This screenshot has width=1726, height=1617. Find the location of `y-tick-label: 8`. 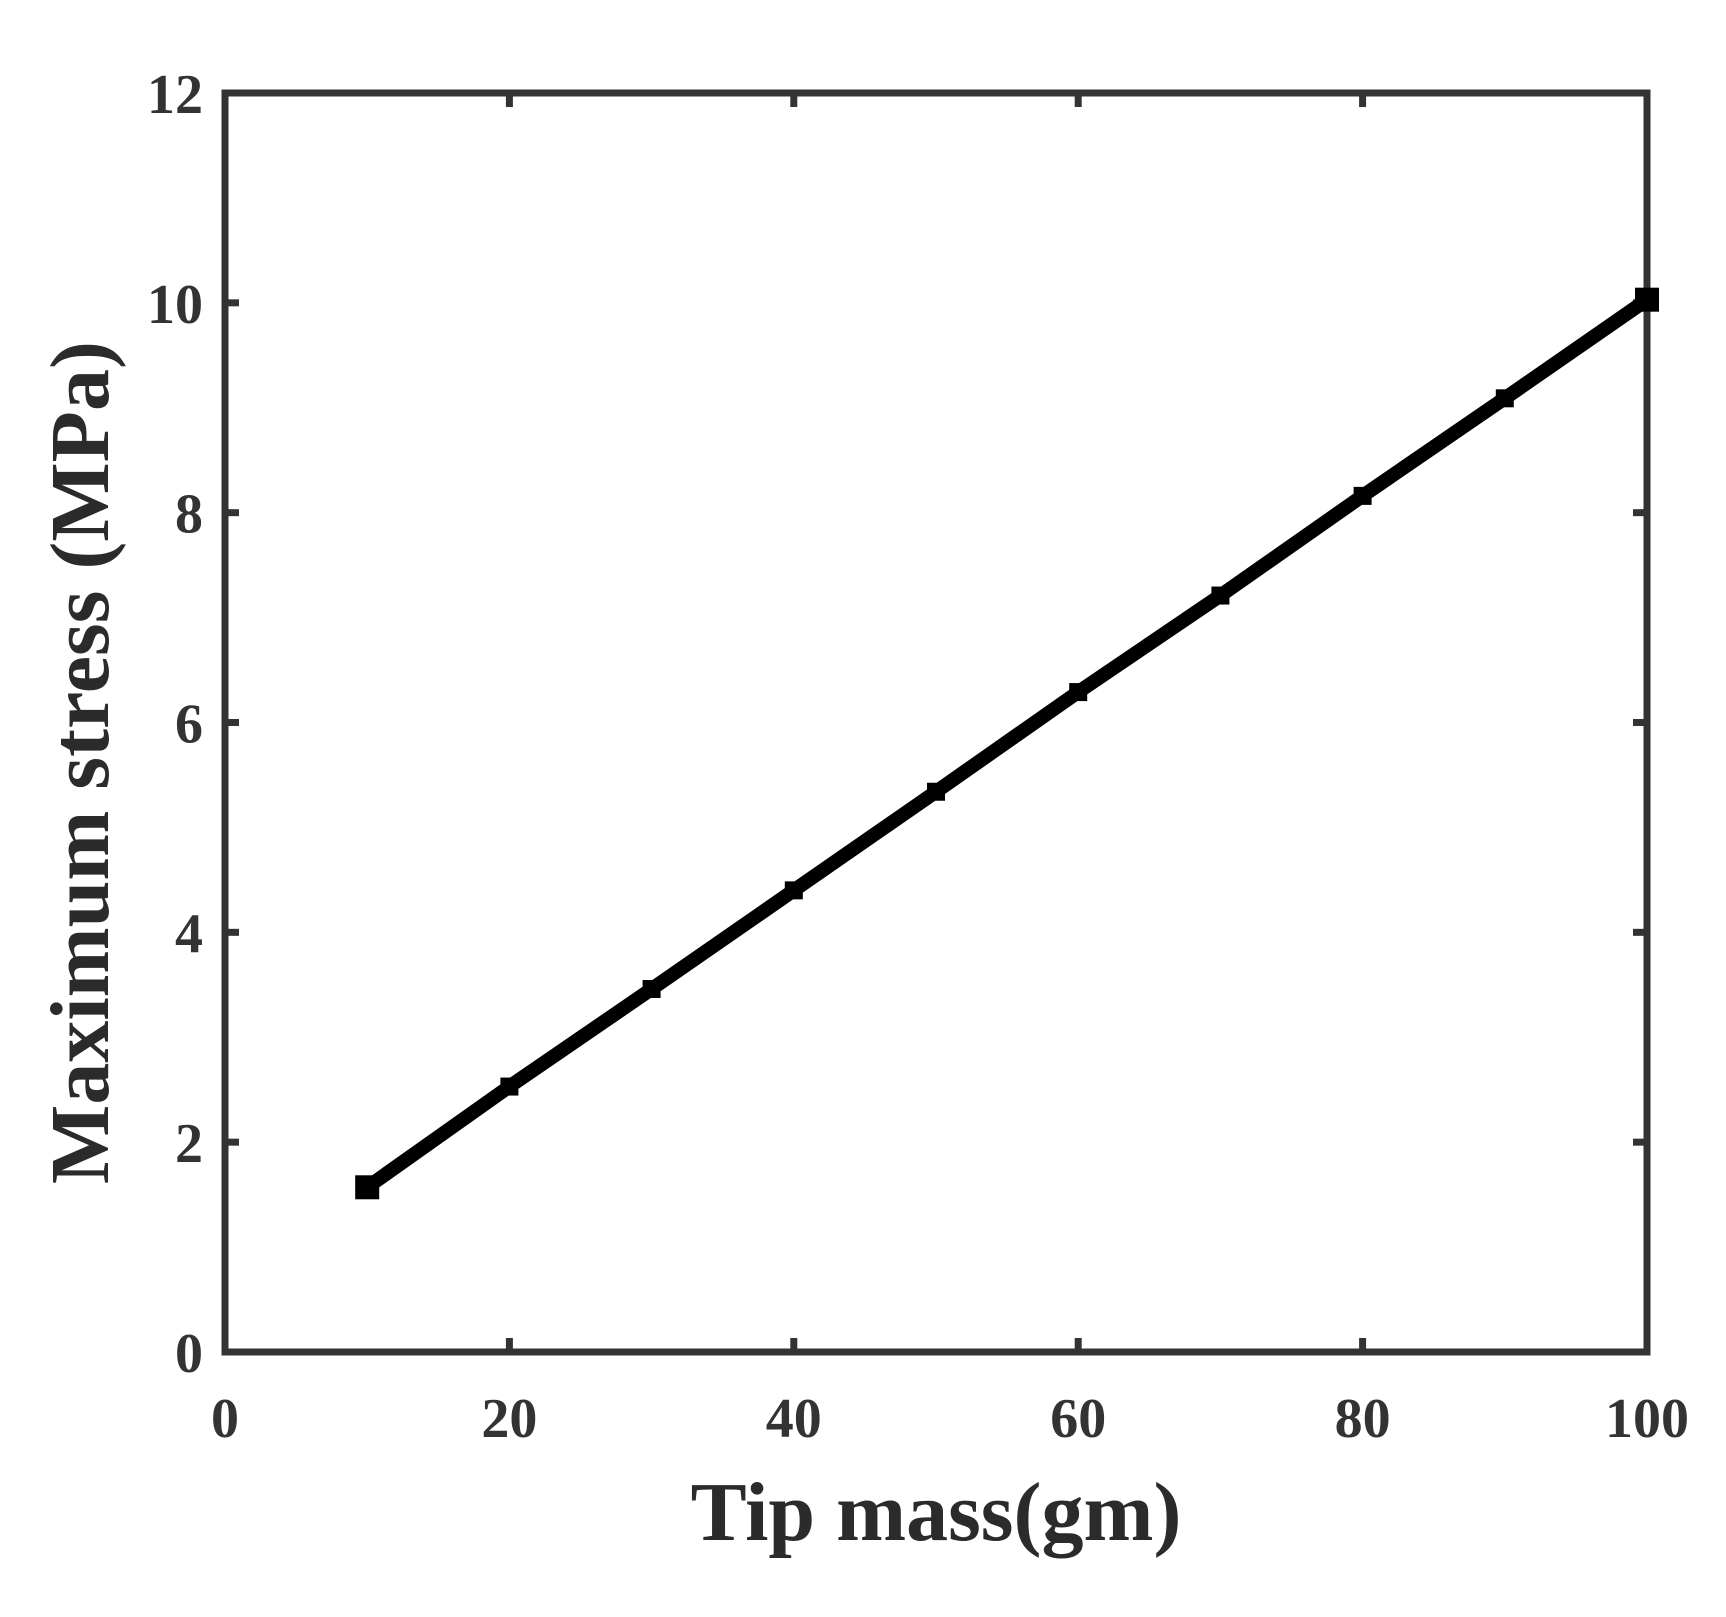

y-tick-label: 8 is located at coordinates (189, 515).